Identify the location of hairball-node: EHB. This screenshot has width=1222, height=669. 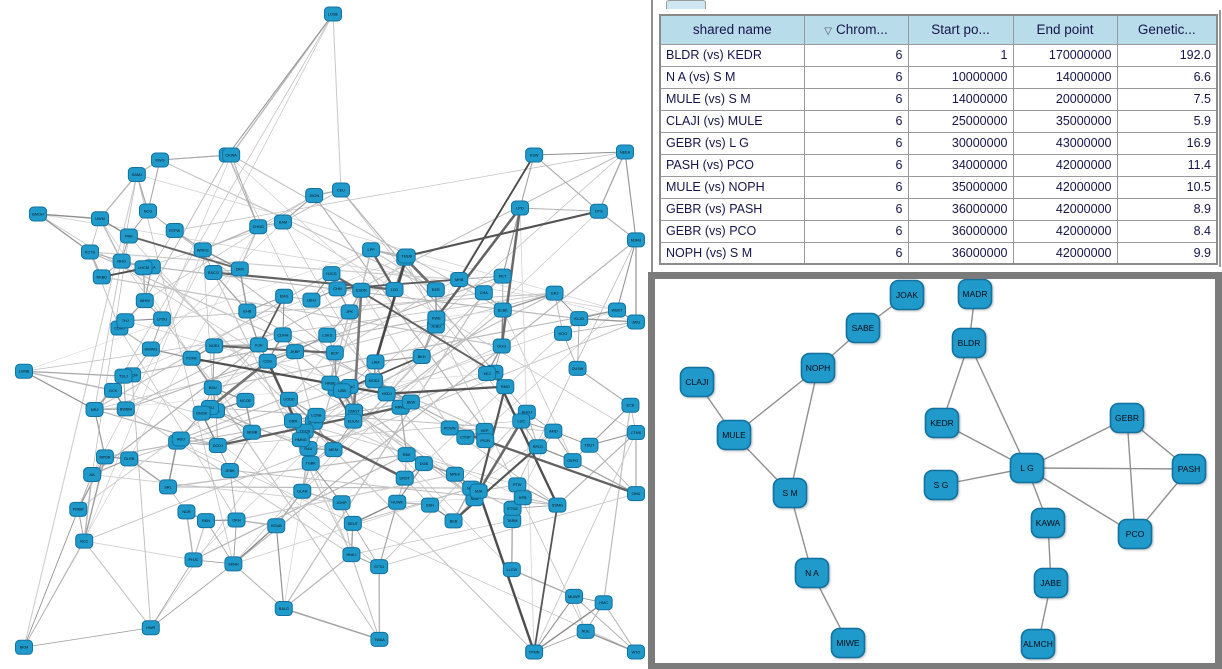
(247, 311).